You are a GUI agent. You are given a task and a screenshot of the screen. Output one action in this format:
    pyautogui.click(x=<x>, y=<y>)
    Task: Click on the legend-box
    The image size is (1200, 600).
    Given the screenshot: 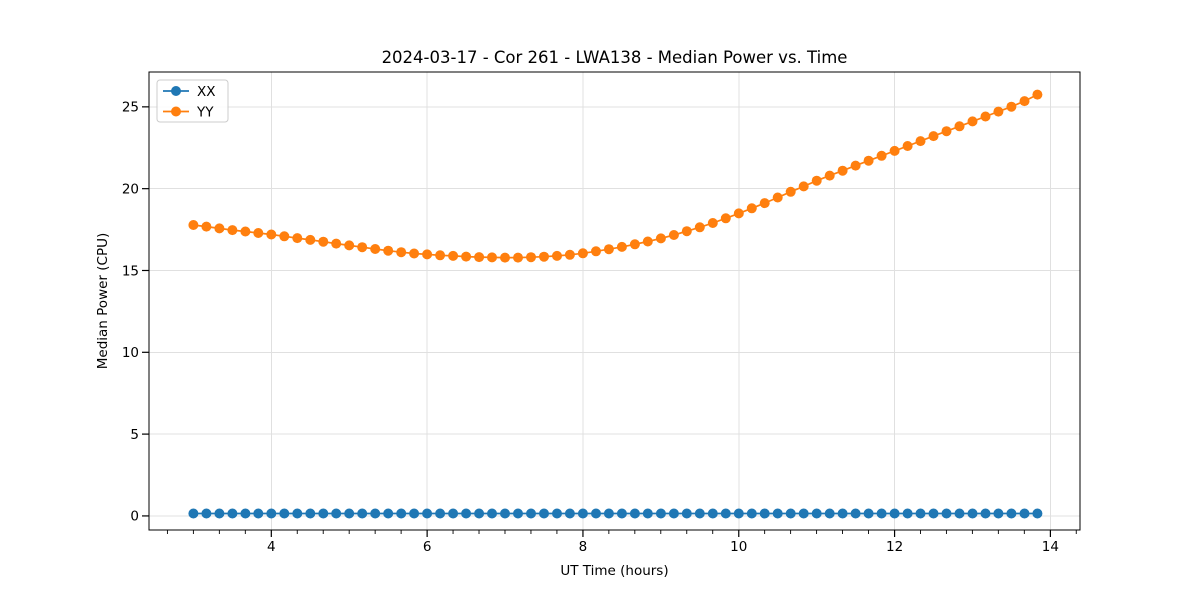 What is the action you would take?
    pyautogui.click(x=192, y=101)
    